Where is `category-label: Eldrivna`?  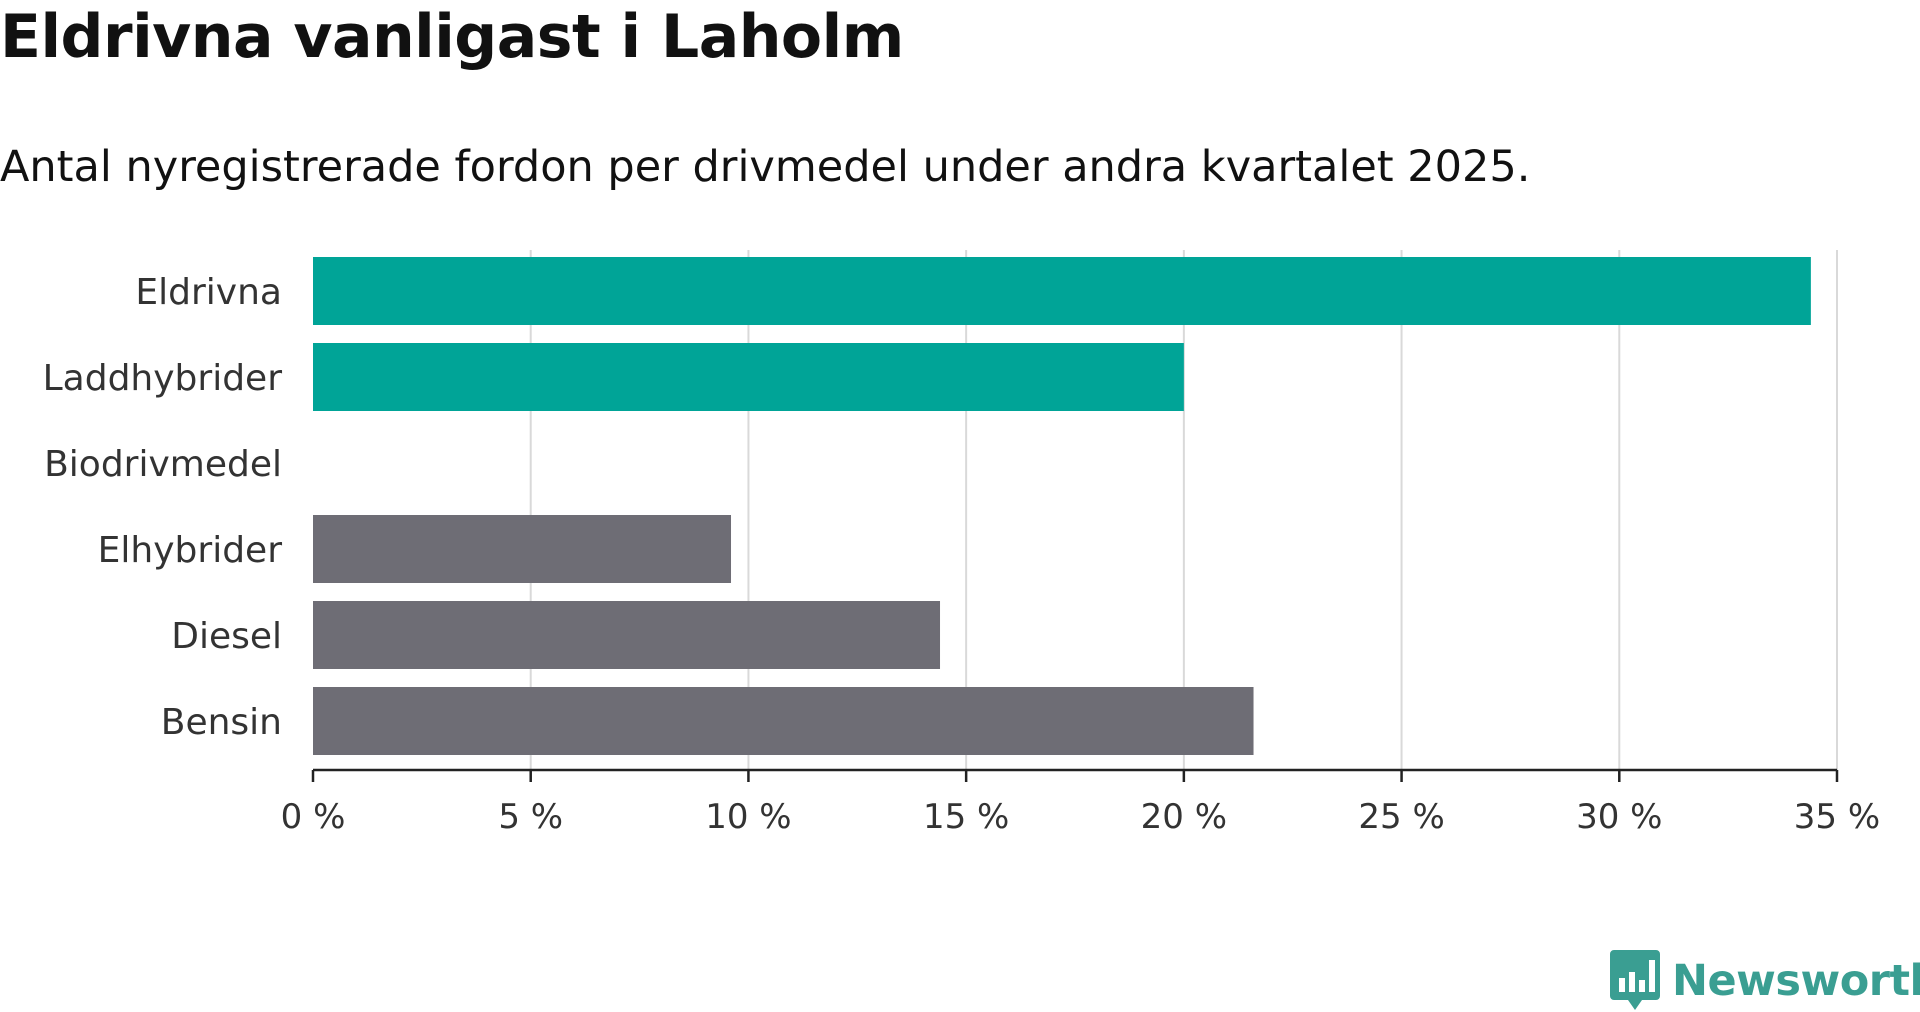 category-label: Eldrivna is located at coordinates (208, 292).